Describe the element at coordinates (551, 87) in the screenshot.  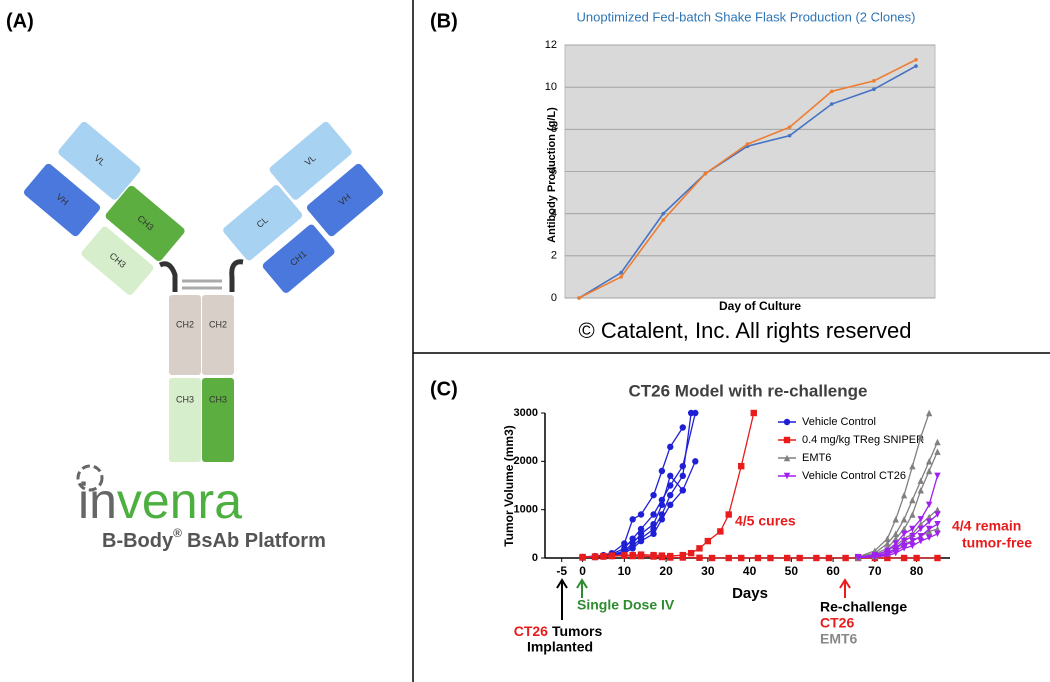
I see `y-tick-label: 10` at that location.